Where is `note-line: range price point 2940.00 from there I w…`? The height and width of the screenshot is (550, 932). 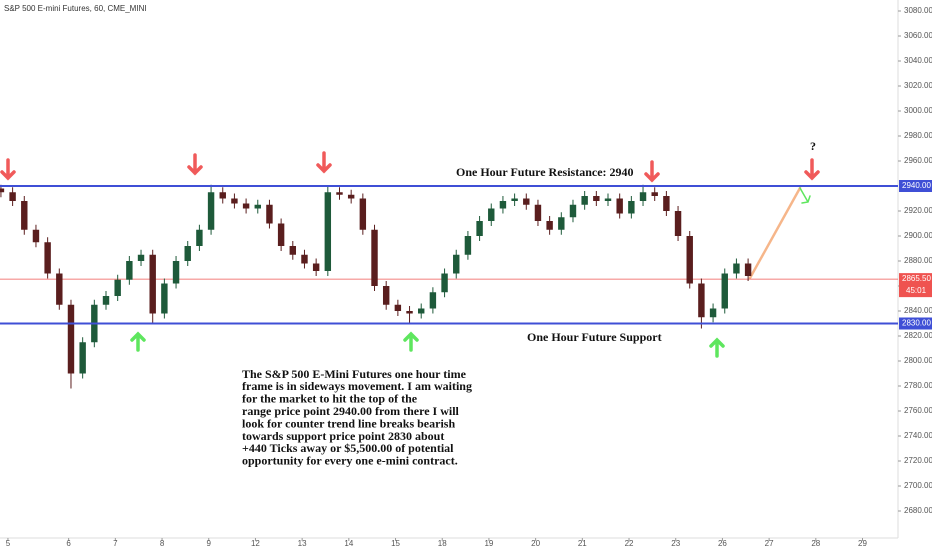
note-line: range price point 2940.00 from there I w… is located at coordinates (351, 411).